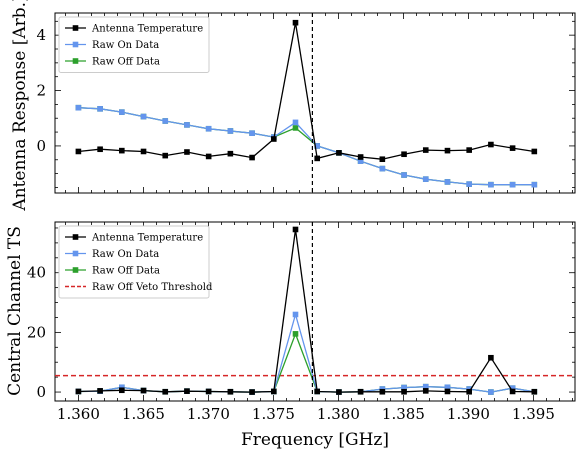 This screenshot has width=581, height=456. I want to click on raw-off-data-point, so click(295, 334).